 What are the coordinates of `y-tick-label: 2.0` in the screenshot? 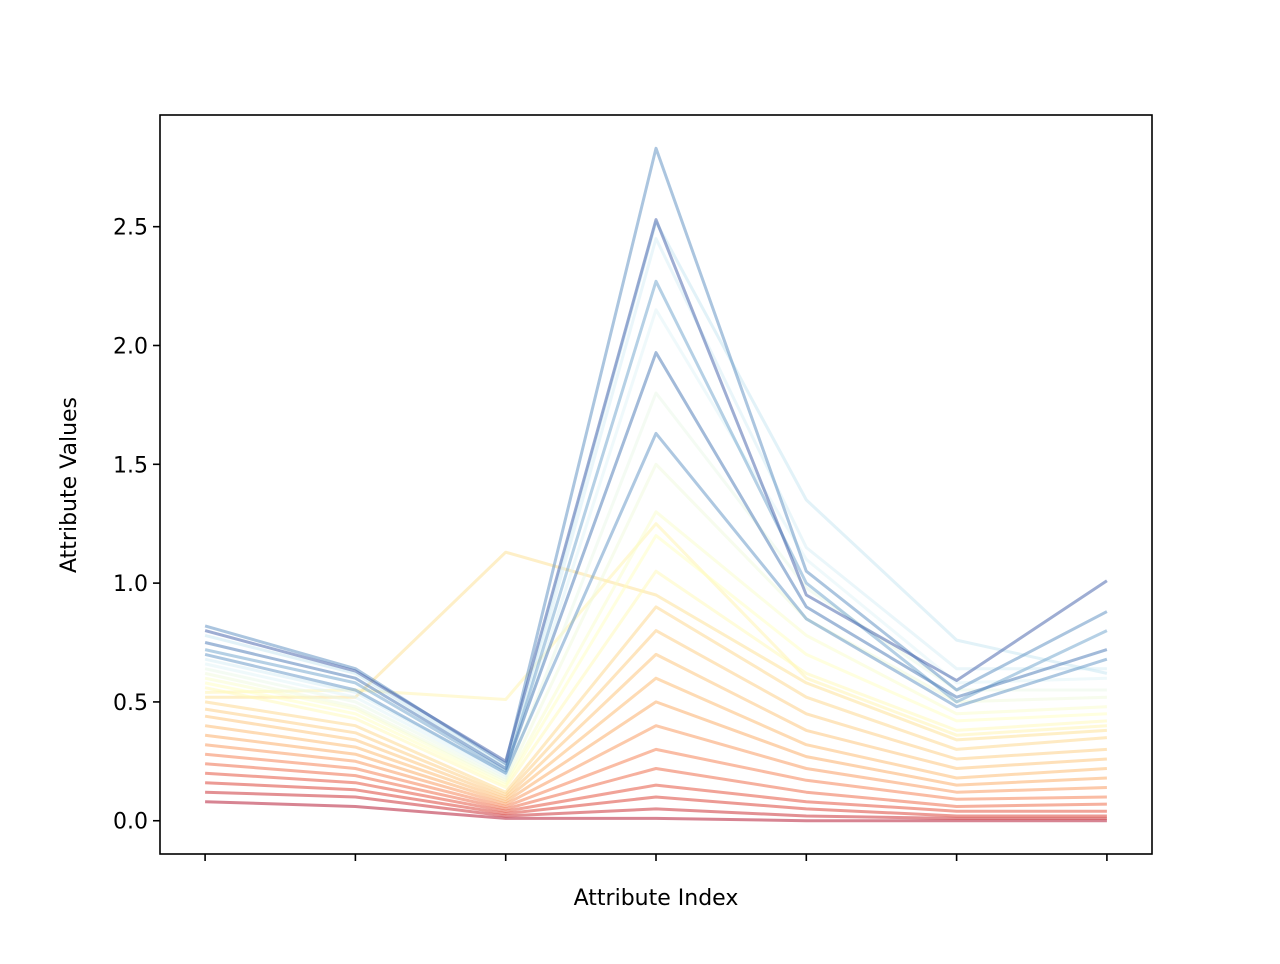 It's located at (130, 346).